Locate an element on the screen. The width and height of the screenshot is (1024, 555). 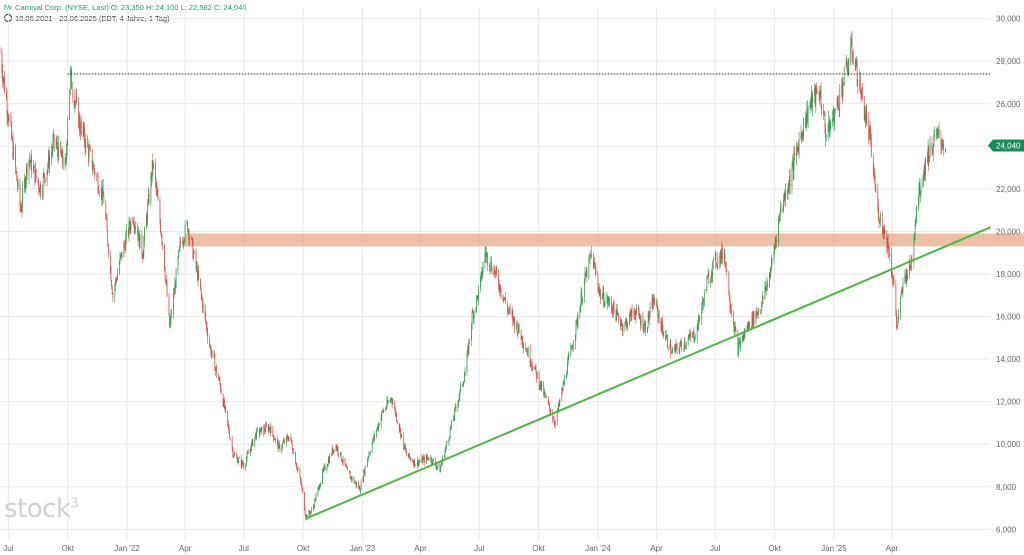
support-zone is located at coordinates (604, 240).